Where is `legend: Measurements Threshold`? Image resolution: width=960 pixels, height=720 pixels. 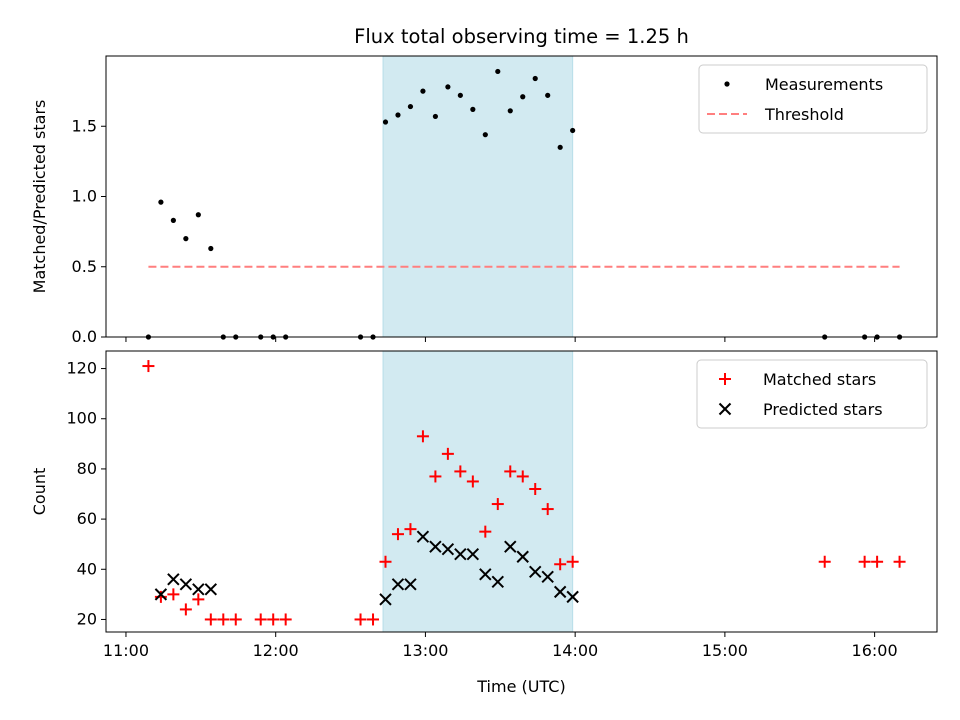
legend: Measurements Threshold is located at coordinates (813, 99).